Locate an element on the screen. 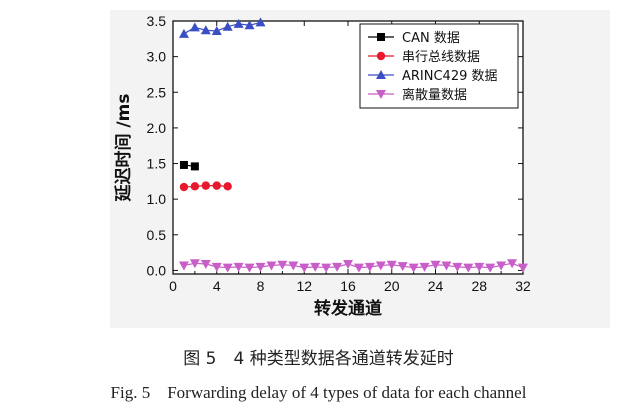 The height and width of the screenshot is (417, 637). figure-caption-en-label: Fig. 5 is located at coordinates (130, 392).